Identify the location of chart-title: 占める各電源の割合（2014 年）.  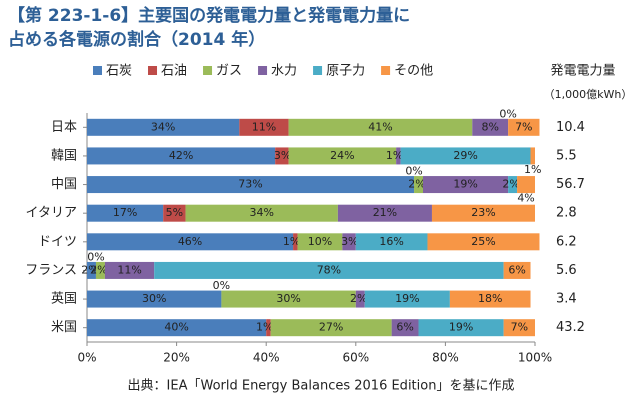
(136, 39).